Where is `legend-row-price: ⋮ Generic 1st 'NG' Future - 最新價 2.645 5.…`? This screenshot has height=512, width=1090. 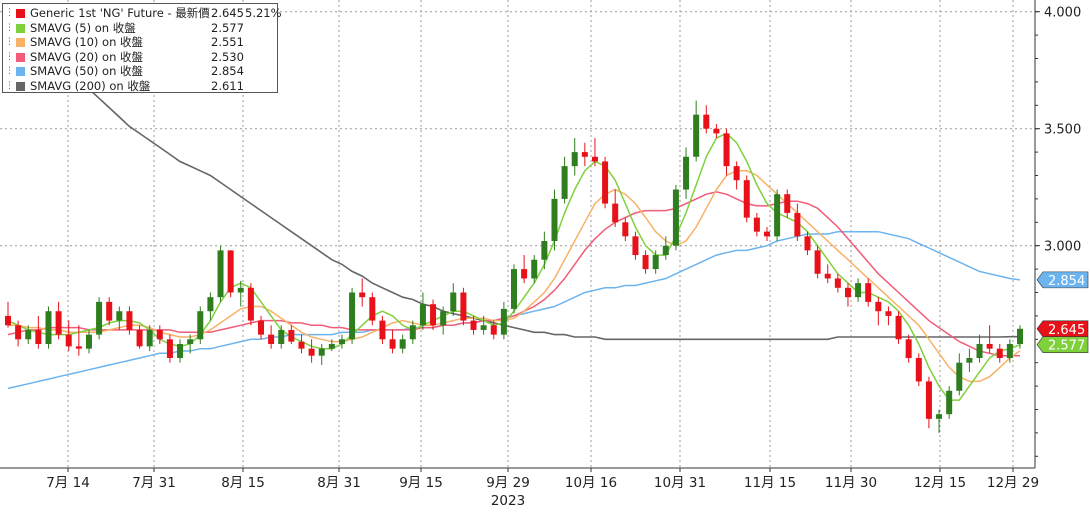
legend-row-price: ⋮ Generic 1st 'NG' Future - 最新價 2.645 5.… is located at coordinates (143, 13).